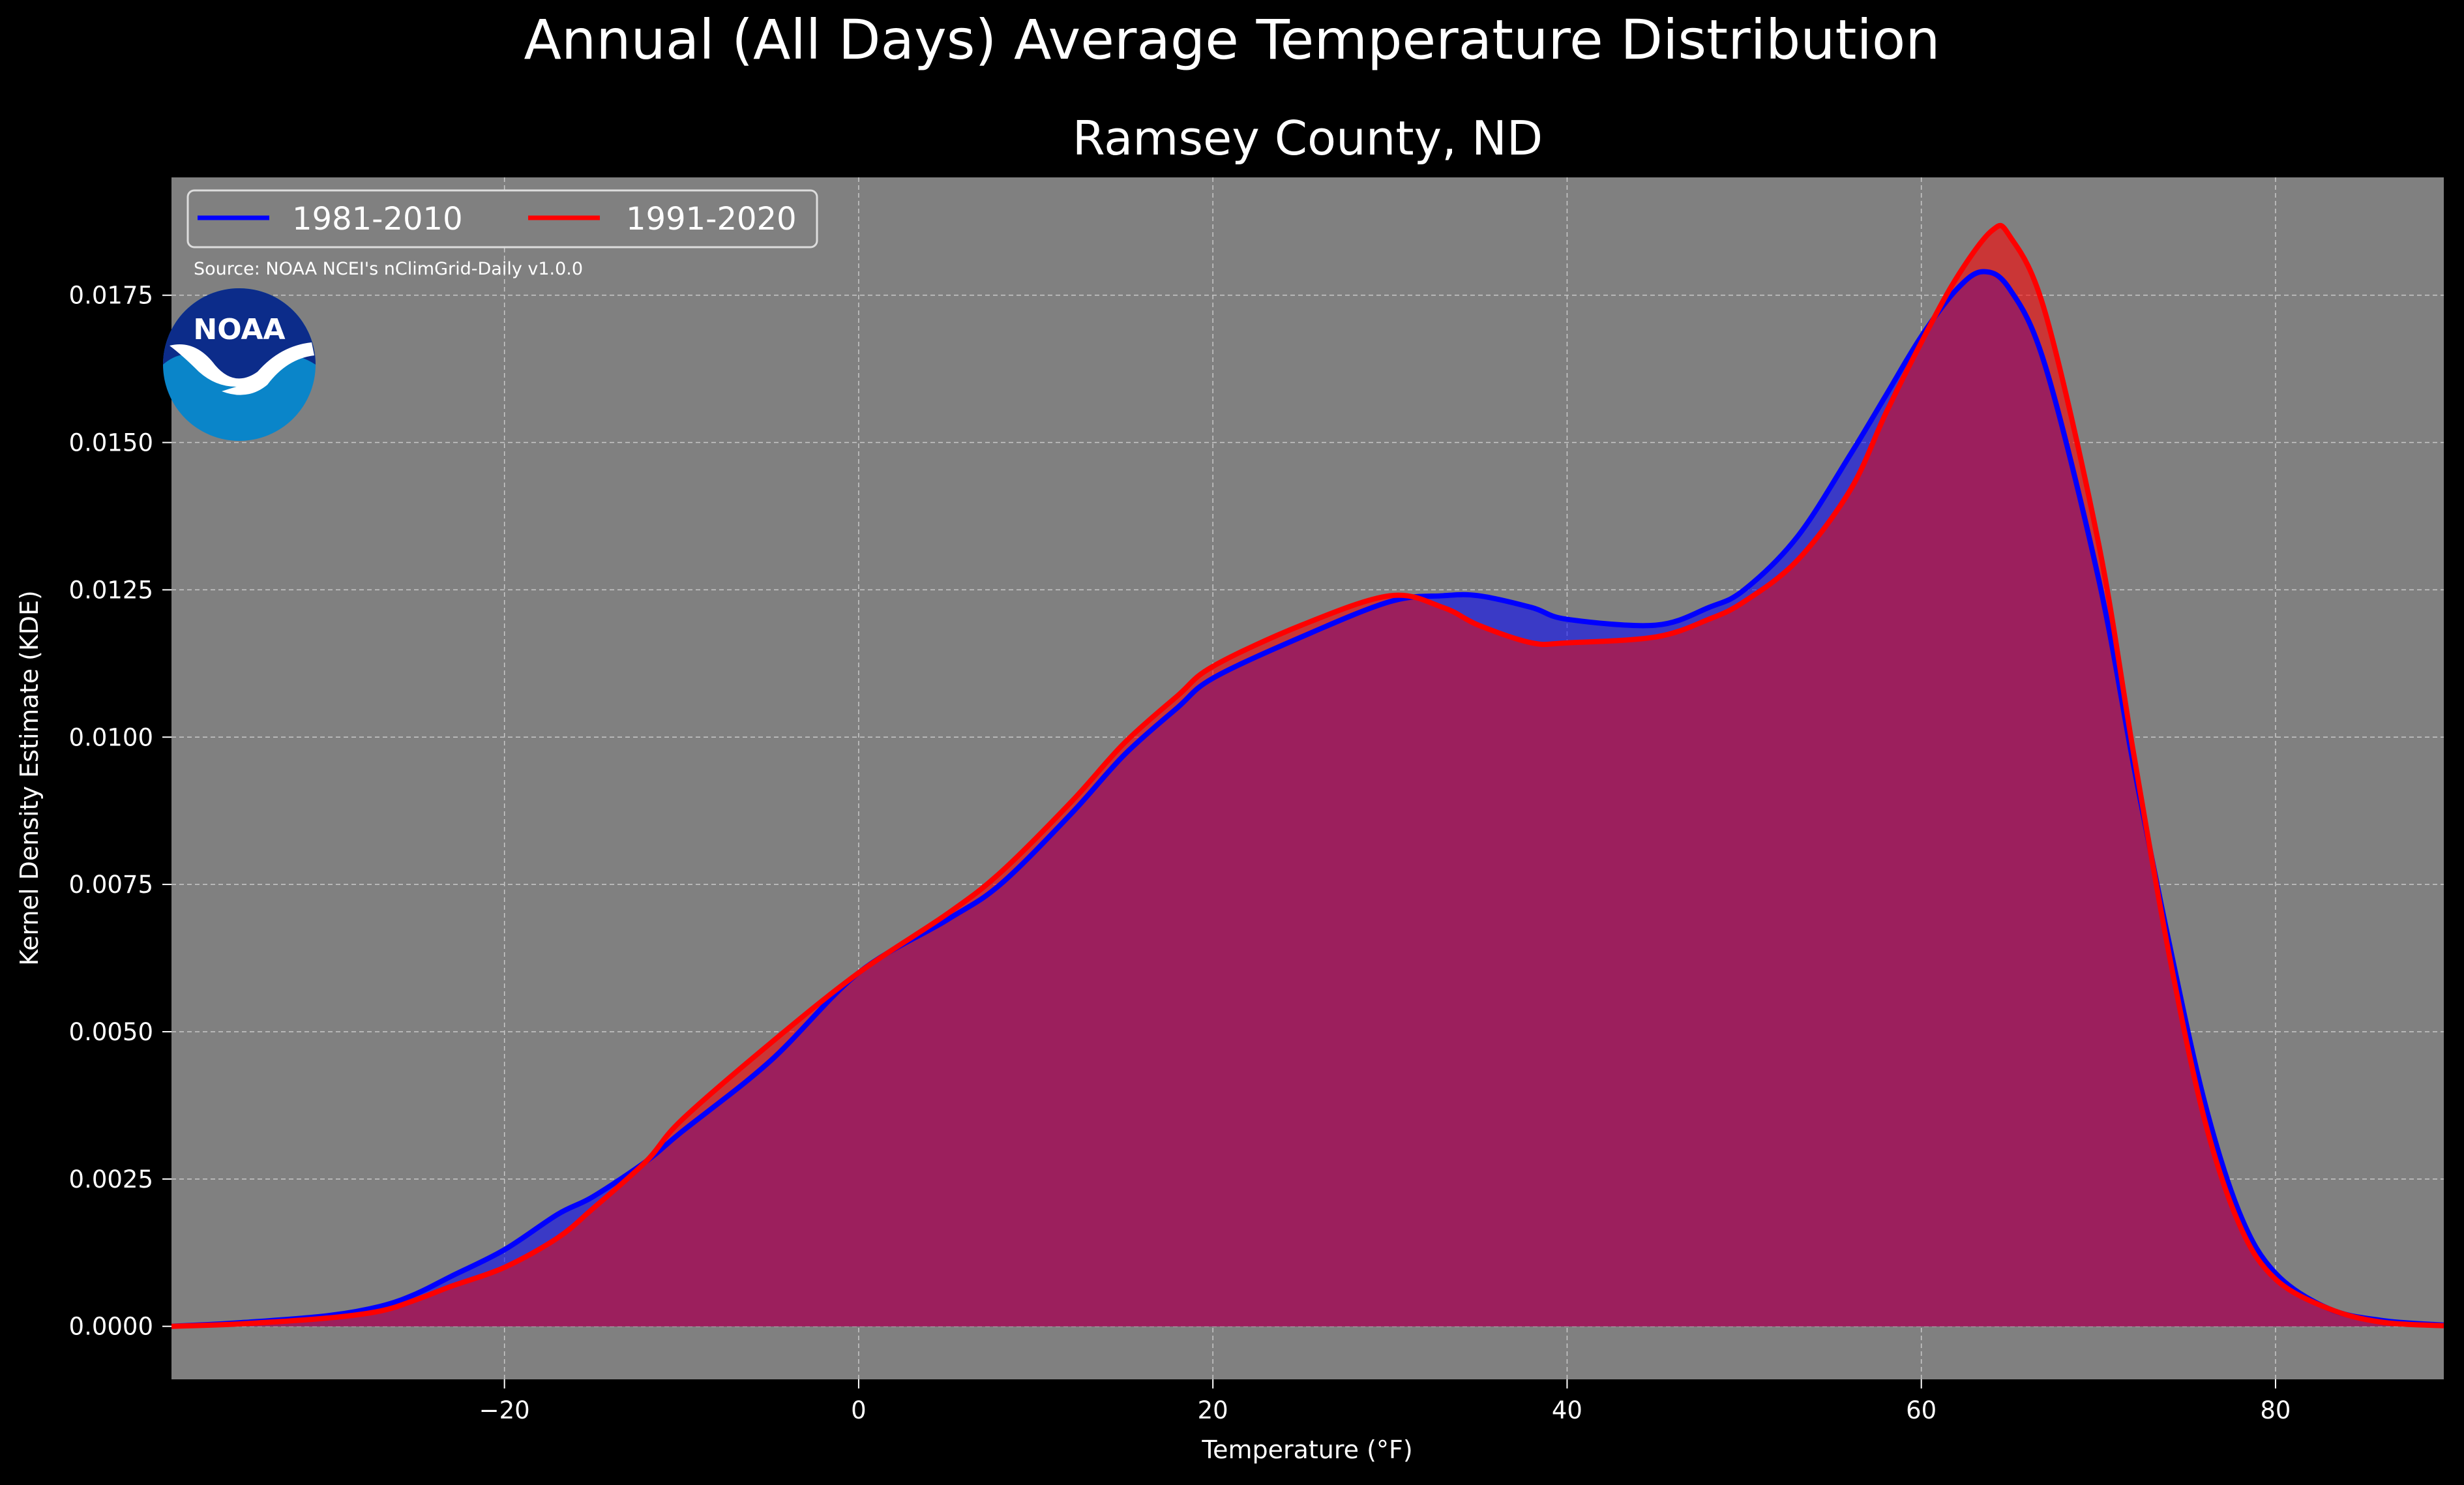  I want to click on y-tick-label: 0.0050, so click(111, 1032).